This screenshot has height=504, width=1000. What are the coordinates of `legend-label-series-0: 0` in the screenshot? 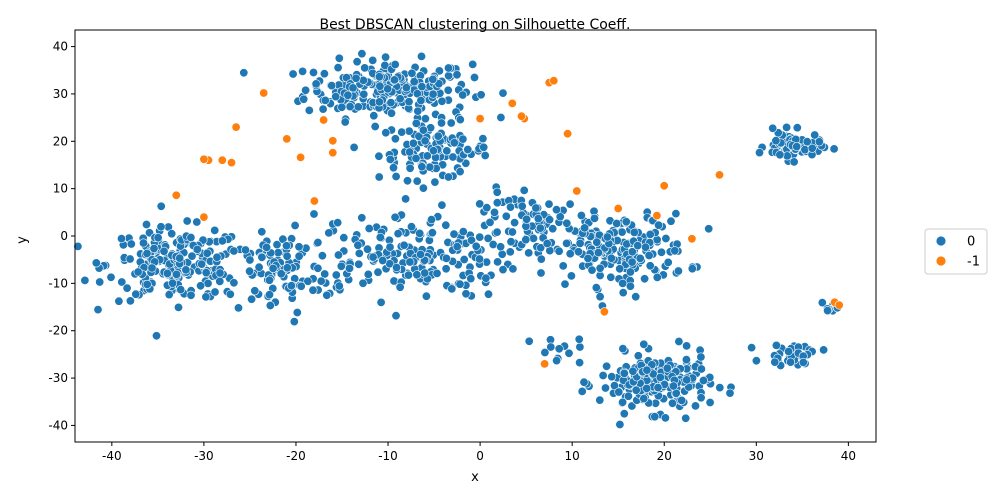 It's located at (971, 242).